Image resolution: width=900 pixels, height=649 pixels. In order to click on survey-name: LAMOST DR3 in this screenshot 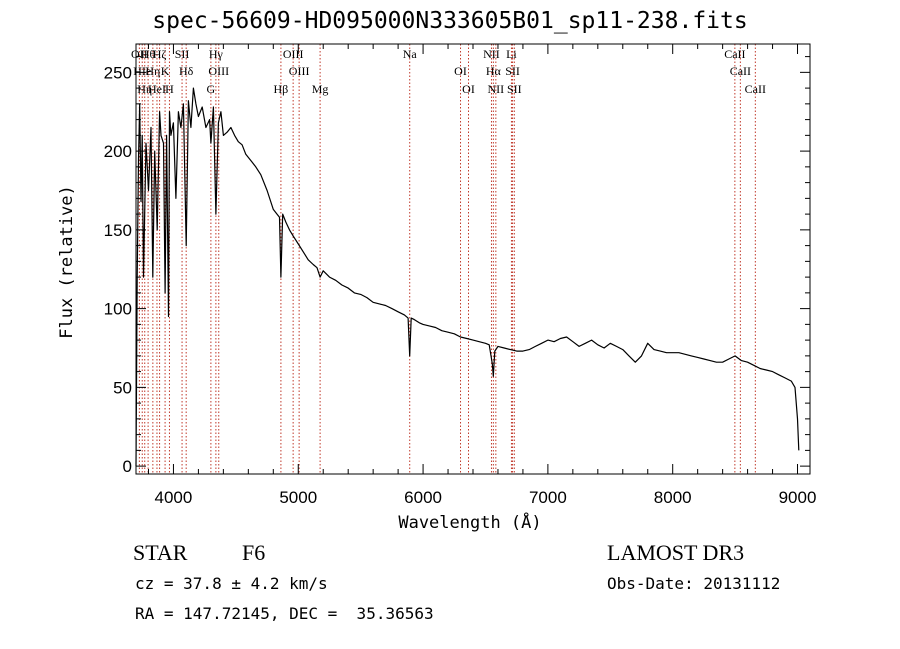, I will do `click(676, 552)`.